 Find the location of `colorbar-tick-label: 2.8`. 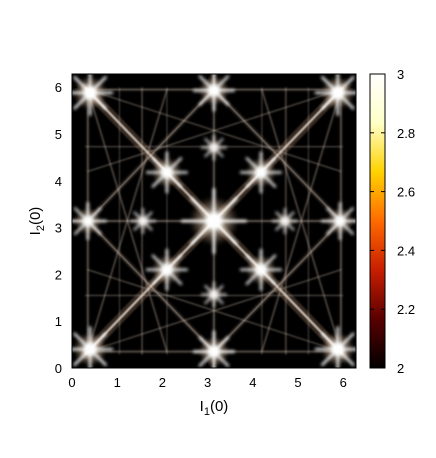

colorbar-tick-label: 2.8 is located at coordinates (406, 133).